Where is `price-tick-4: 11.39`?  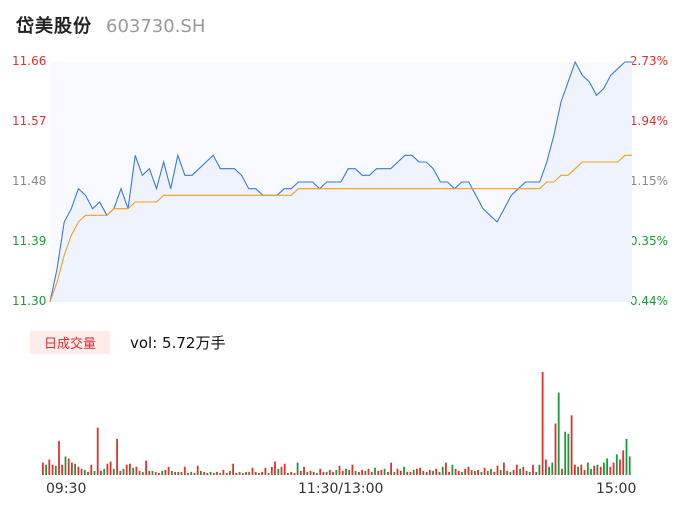 price-tick-4: 11.39 is located at coordinates (29, 241).